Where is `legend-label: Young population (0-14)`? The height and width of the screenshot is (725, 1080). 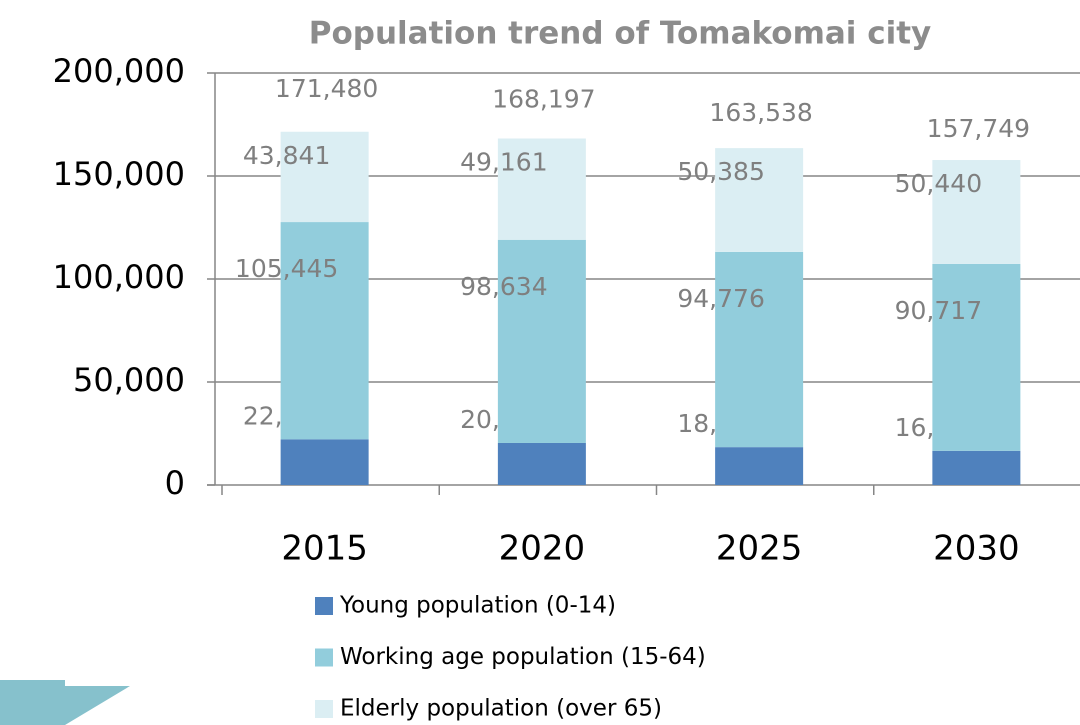
legend-label: Young population (0-14) is located at coordinates (477, 606).